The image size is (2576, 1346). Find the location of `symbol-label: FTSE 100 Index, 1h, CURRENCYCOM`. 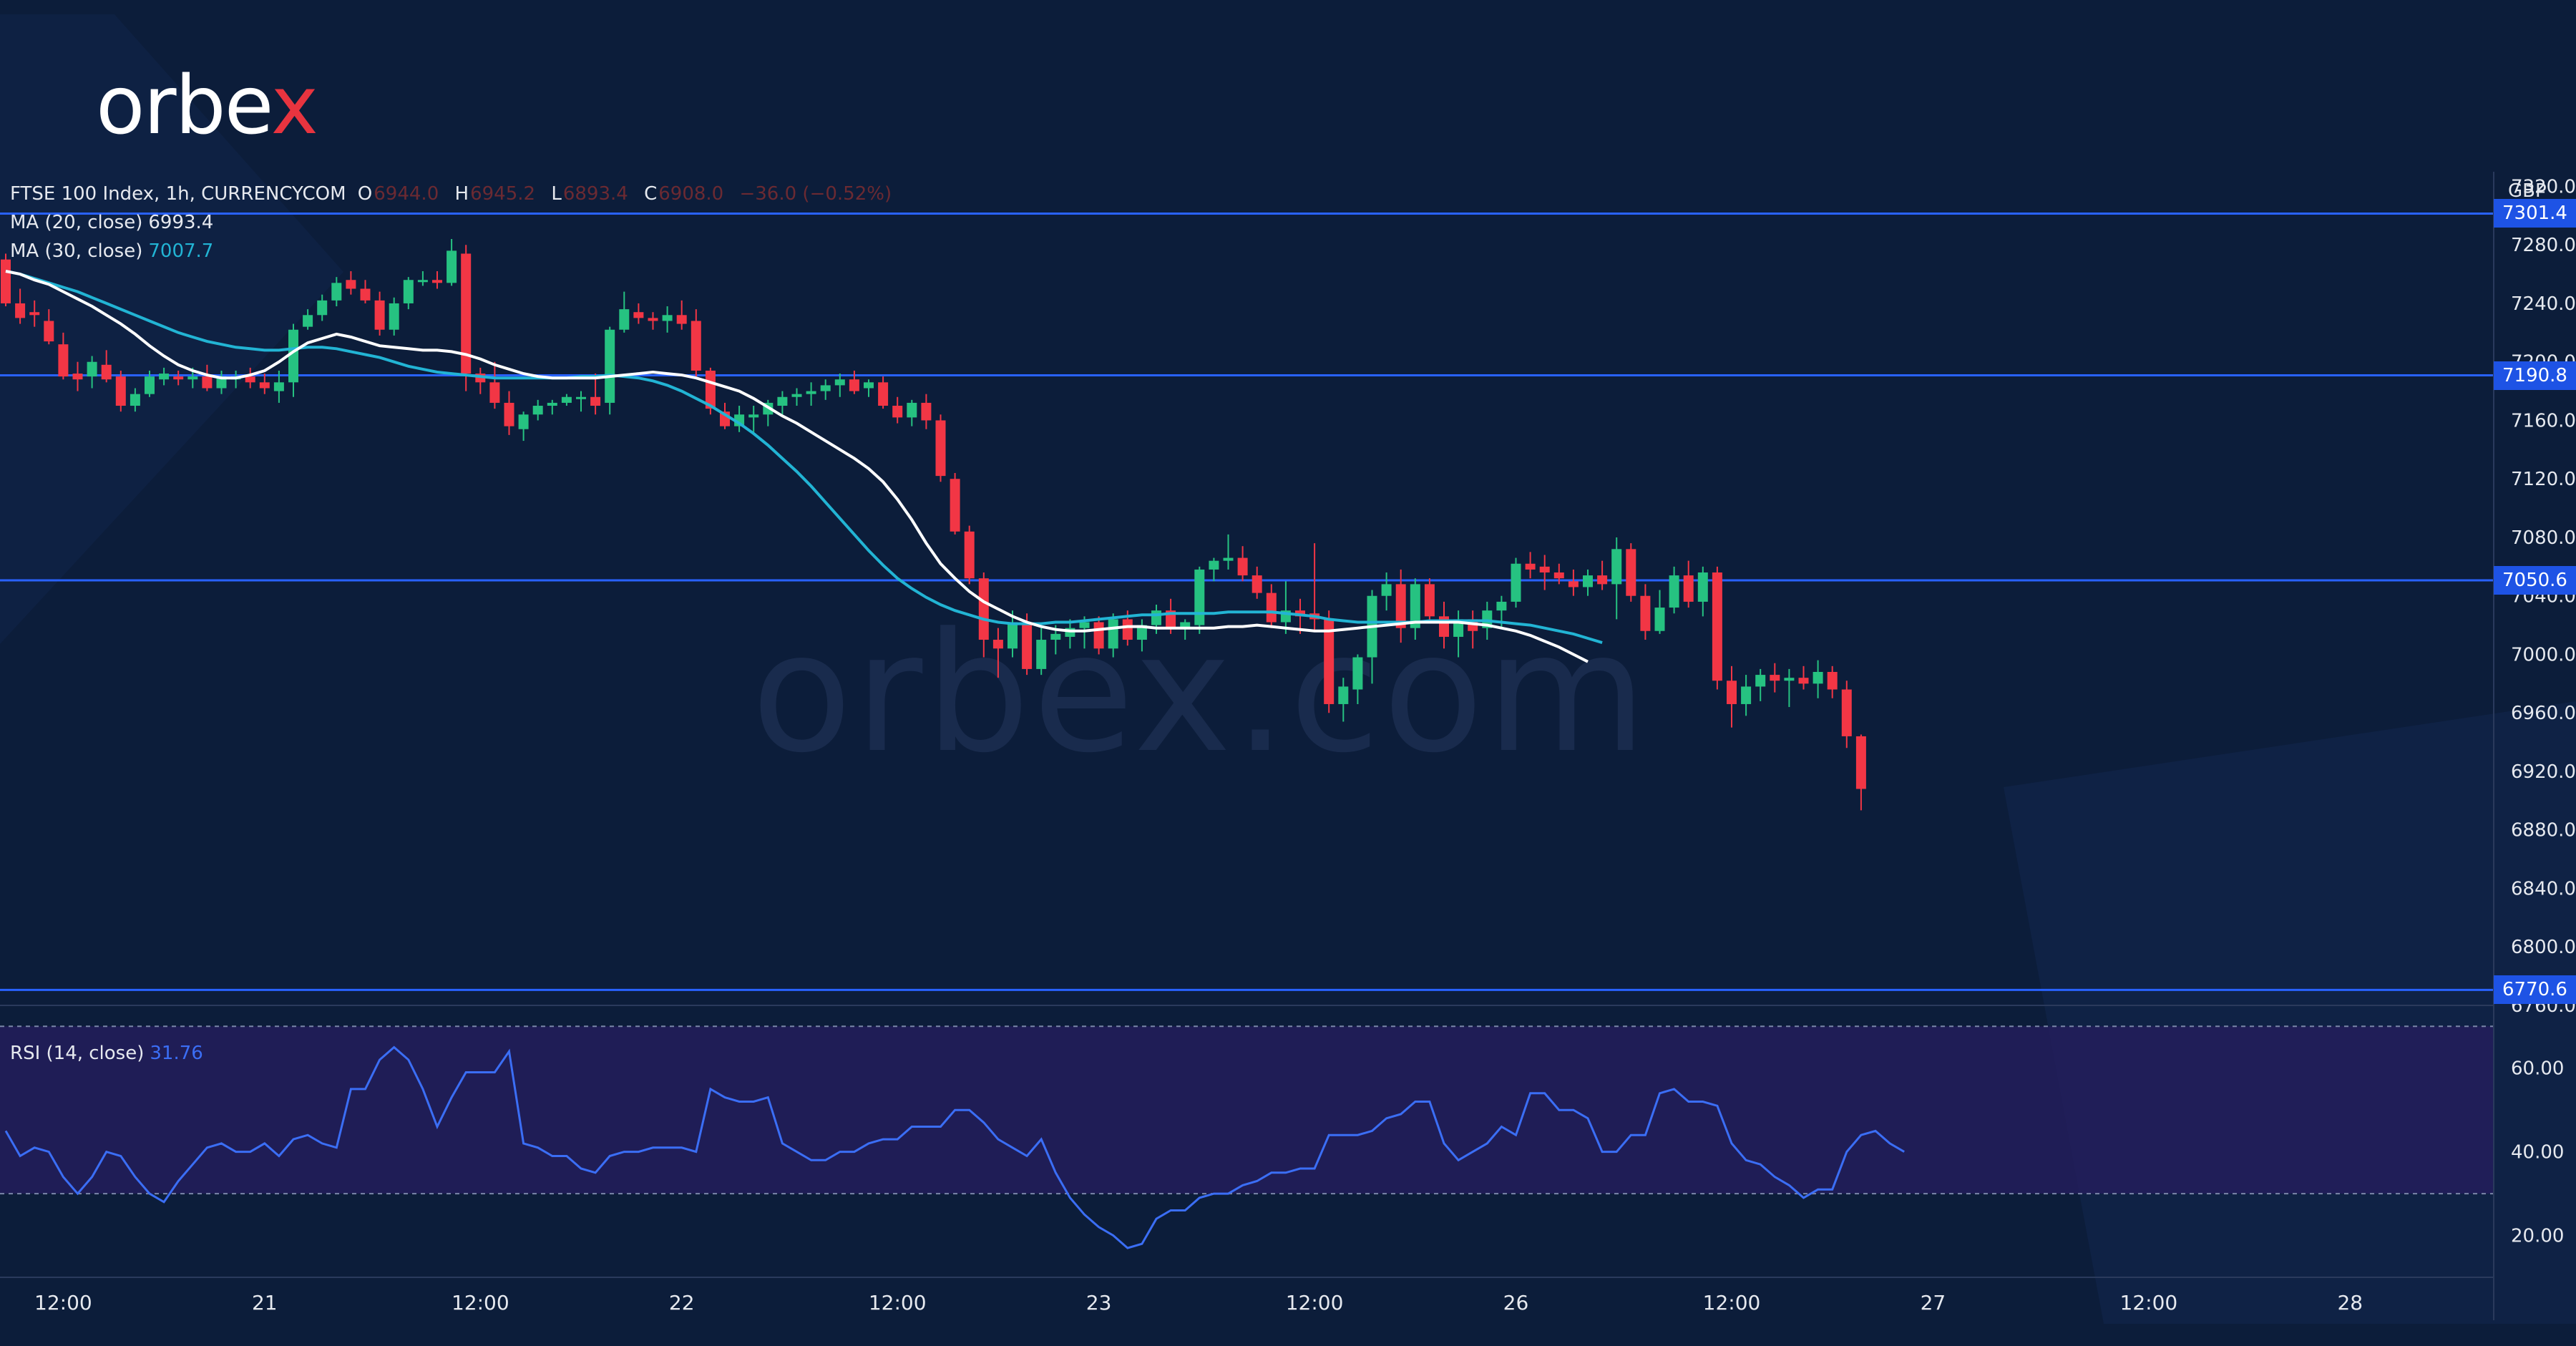

symbol-label: FTSE 100 Index, 1h, CURRENCYCOM is located at coordinates (178, 194).